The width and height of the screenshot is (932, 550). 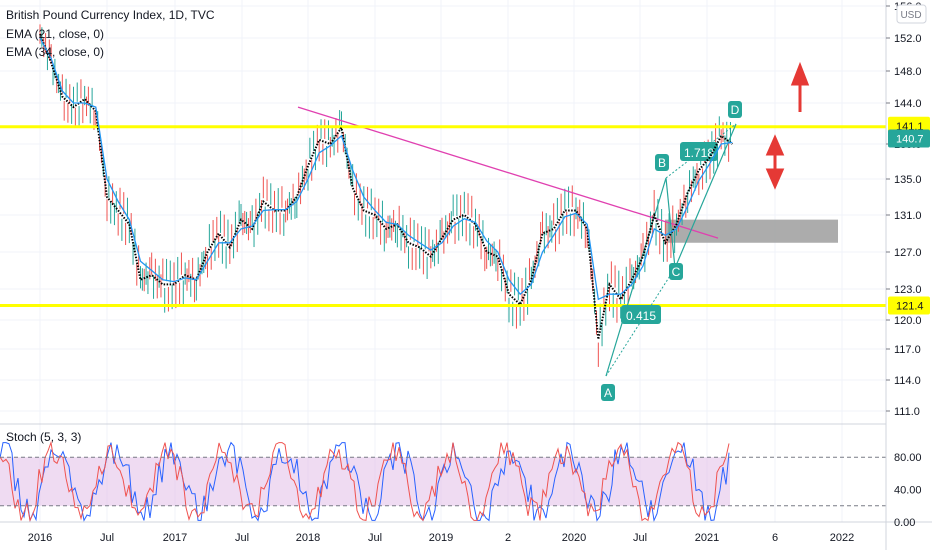 I want to click on time-tick-label: 2019, so click(x=441, y=538).